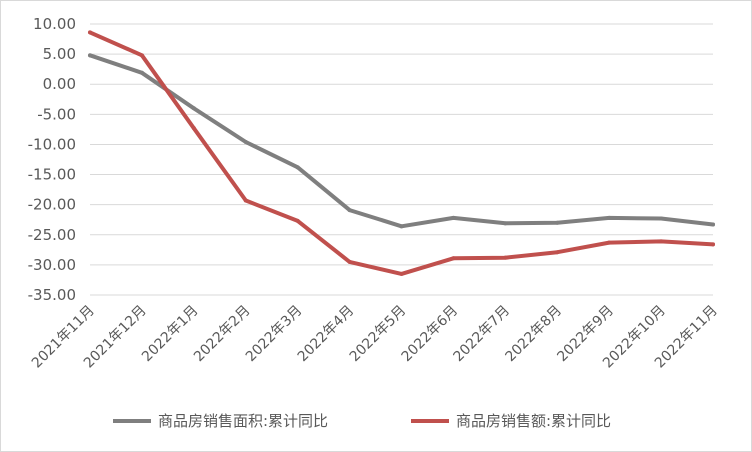 The height and width of the screenshot is (452, 752). I want to click on y-tick-label: -10.00, so click(52, 144).